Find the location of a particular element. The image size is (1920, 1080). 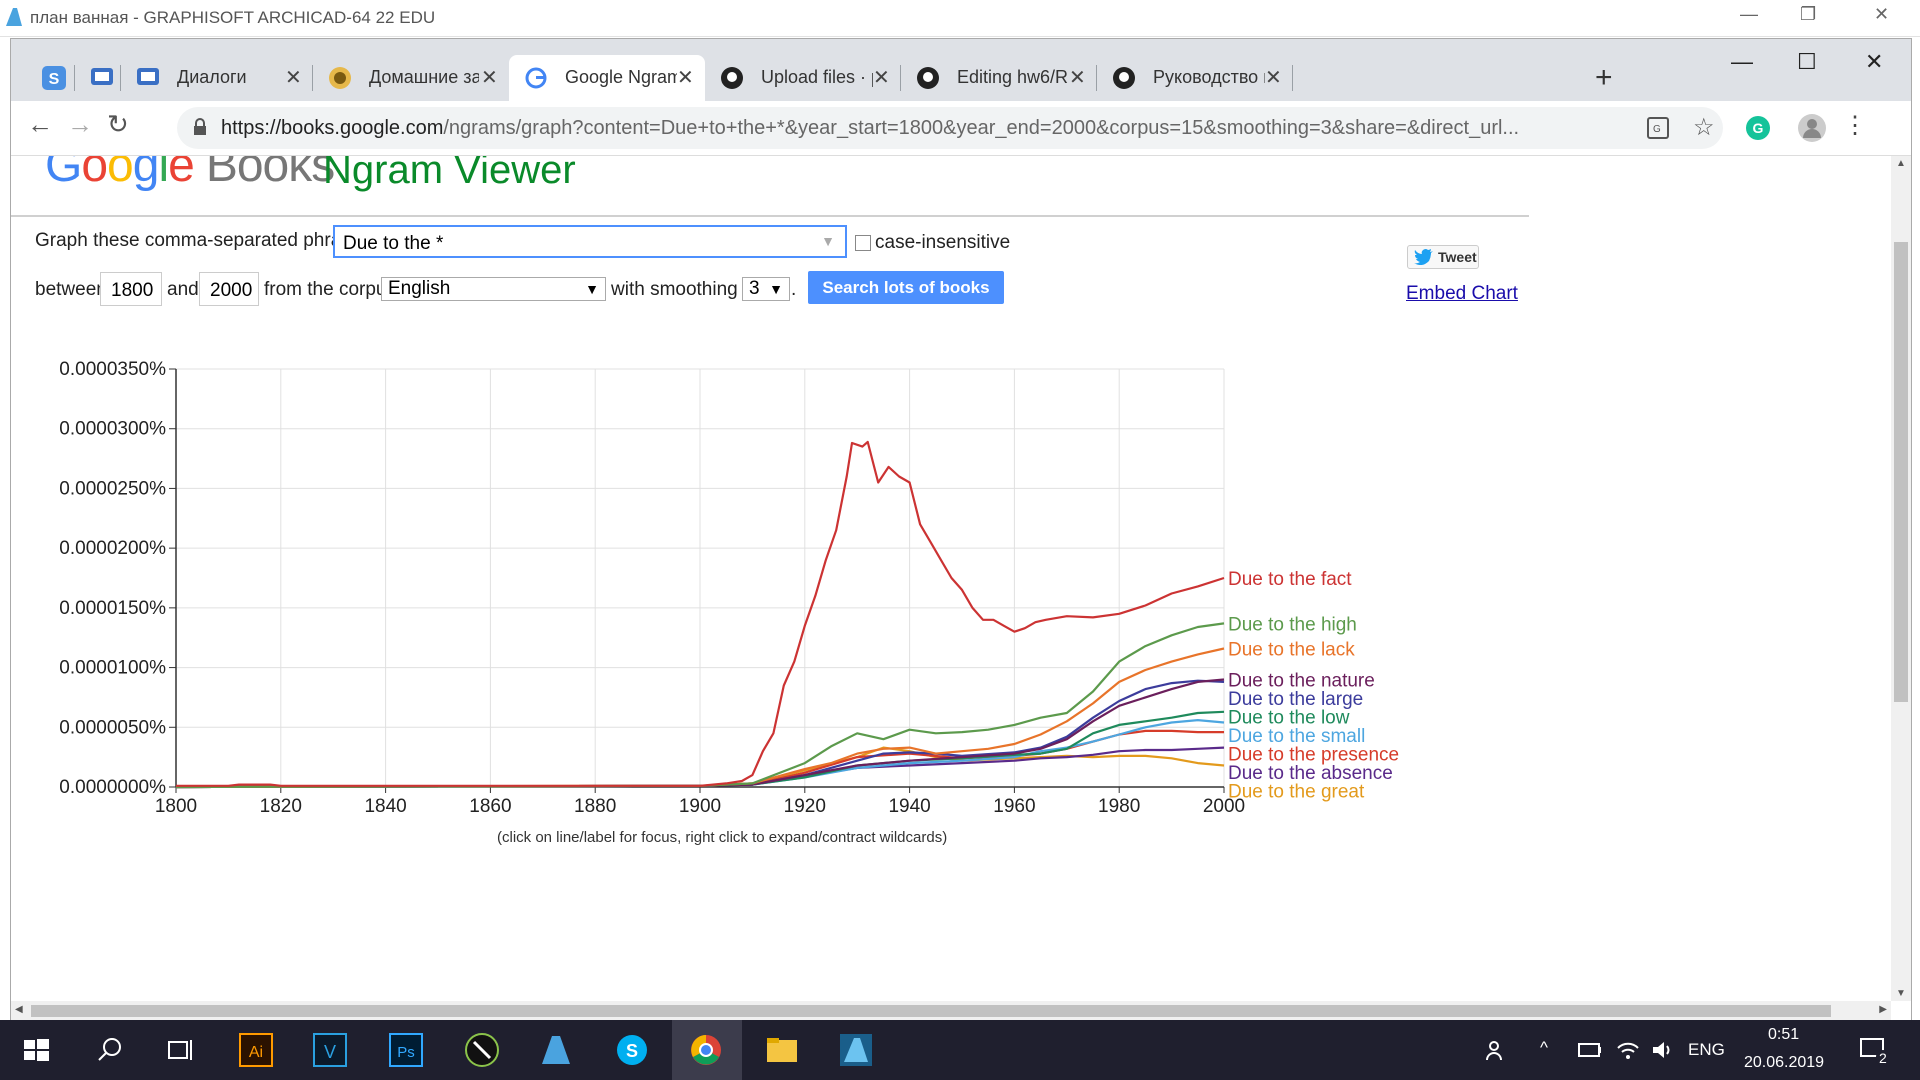

tab-guide: Руководство по с ✕ is located at coordinates (1195, 78).